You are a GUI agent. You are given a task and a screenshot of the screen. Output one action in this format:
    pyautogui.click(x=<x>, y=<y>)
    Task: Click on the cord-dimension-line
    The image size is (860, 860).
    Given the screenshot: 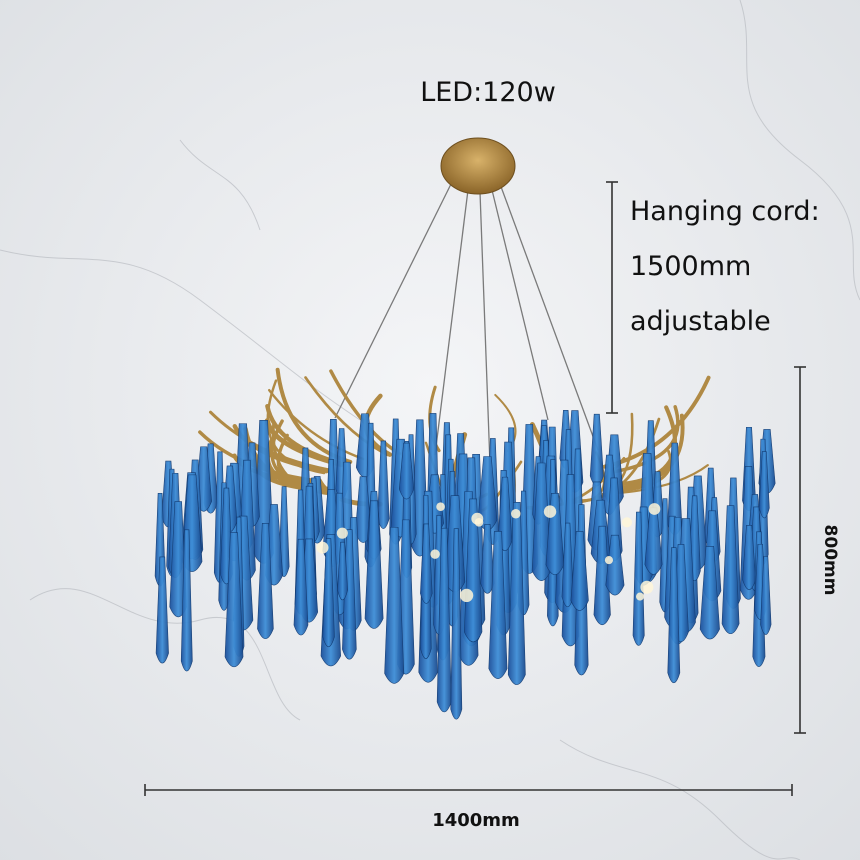 What is the action you would take?
    pyautogui.click(x=612, y=297)
    